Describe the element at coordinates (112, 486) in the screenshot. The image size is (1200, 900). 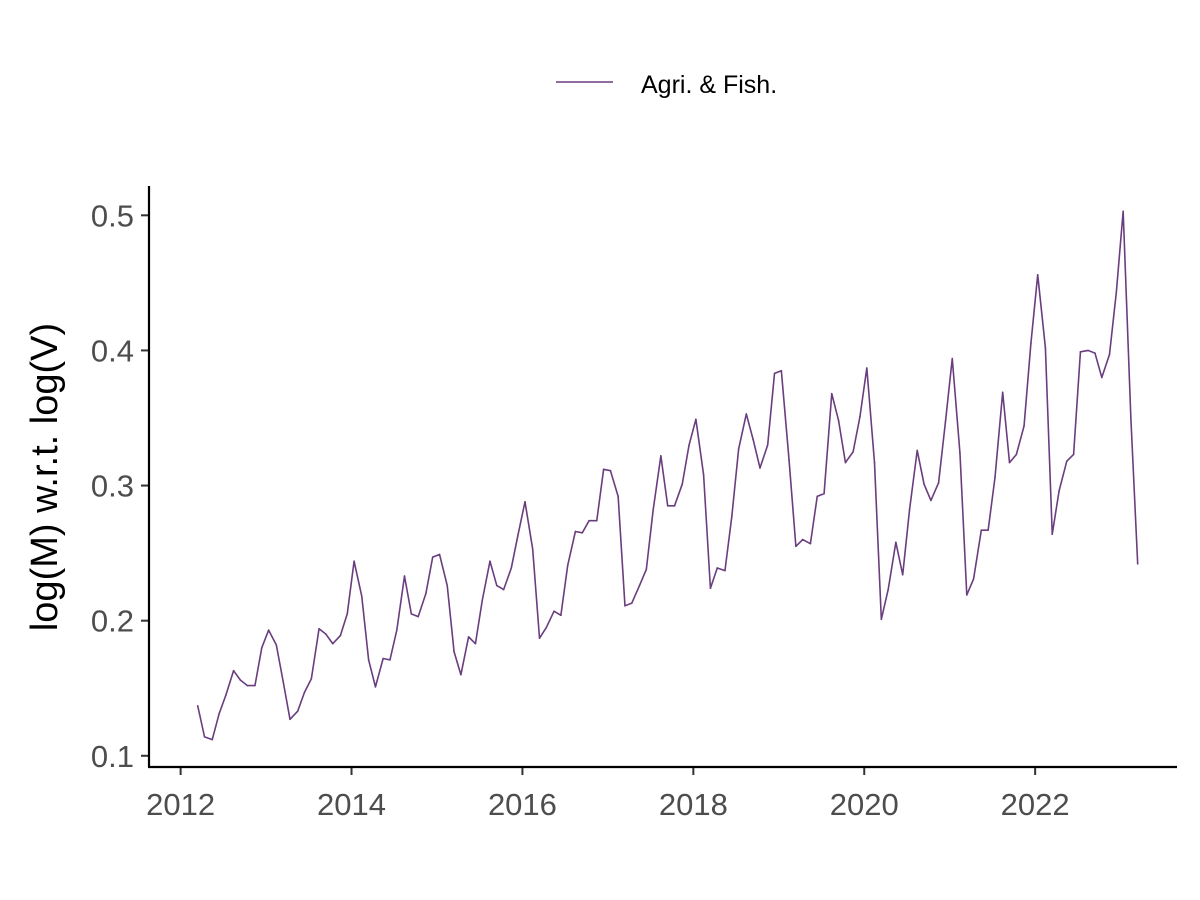
I see `y-tick-label: 0.3` at that location.